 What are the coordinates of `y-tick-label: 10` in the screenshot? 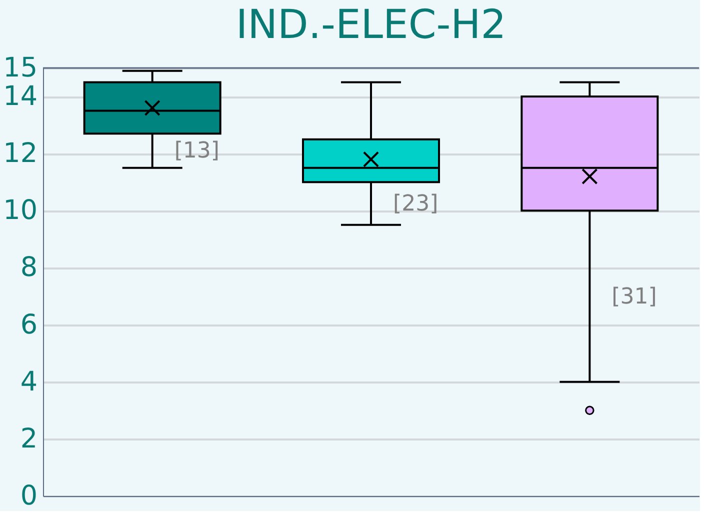 It's located at (20, 210).